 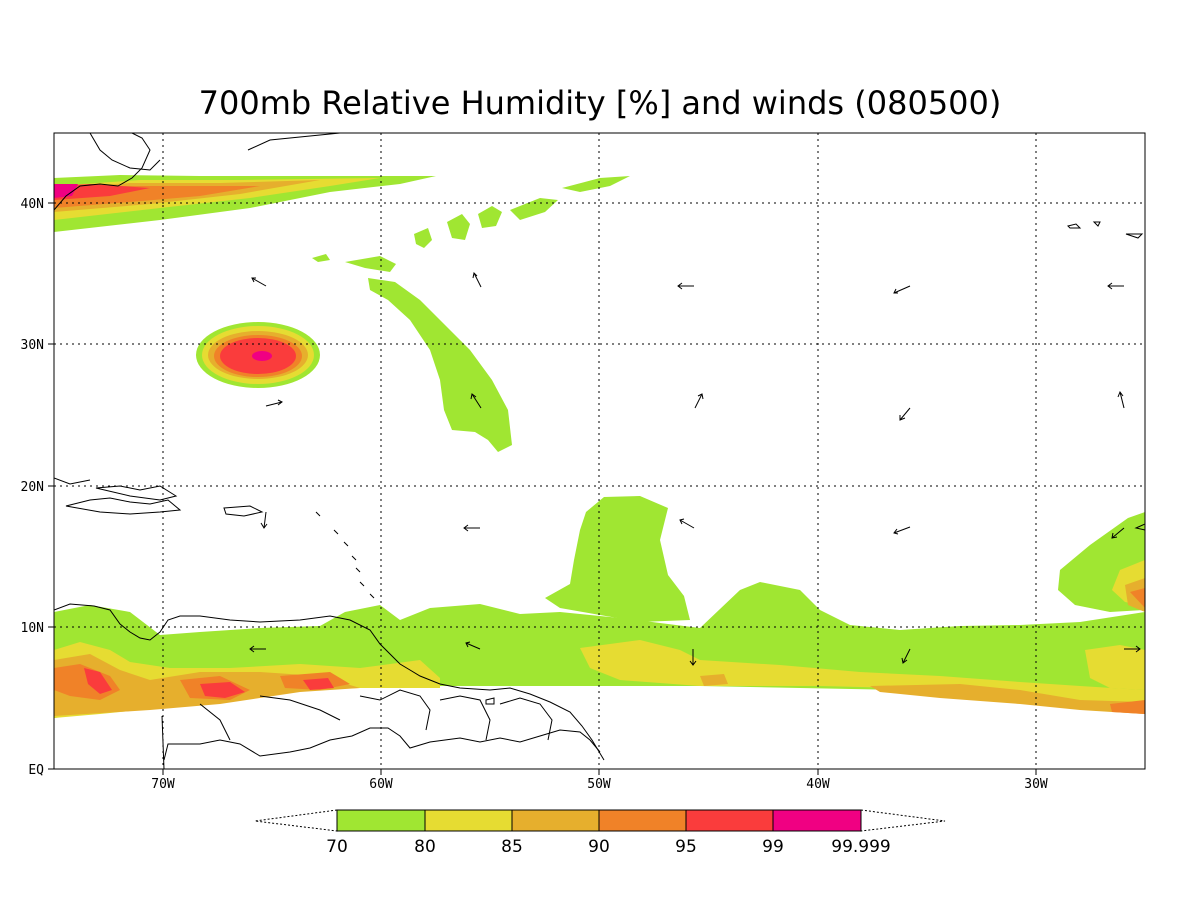 I want to click on colorbar-label: 95, so click(x=686, y=847).